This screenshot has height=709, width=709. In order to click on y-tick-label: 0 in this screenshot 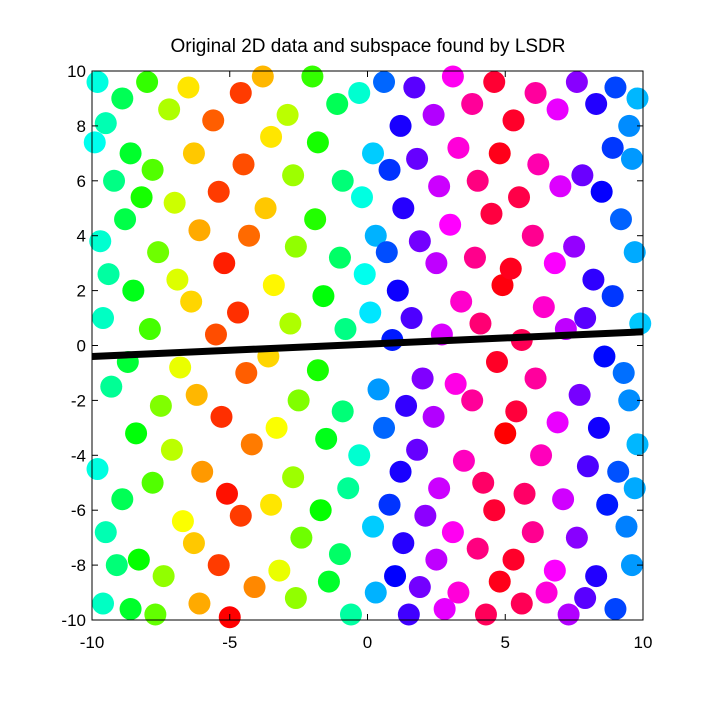, I will do `click(81, 346)`.